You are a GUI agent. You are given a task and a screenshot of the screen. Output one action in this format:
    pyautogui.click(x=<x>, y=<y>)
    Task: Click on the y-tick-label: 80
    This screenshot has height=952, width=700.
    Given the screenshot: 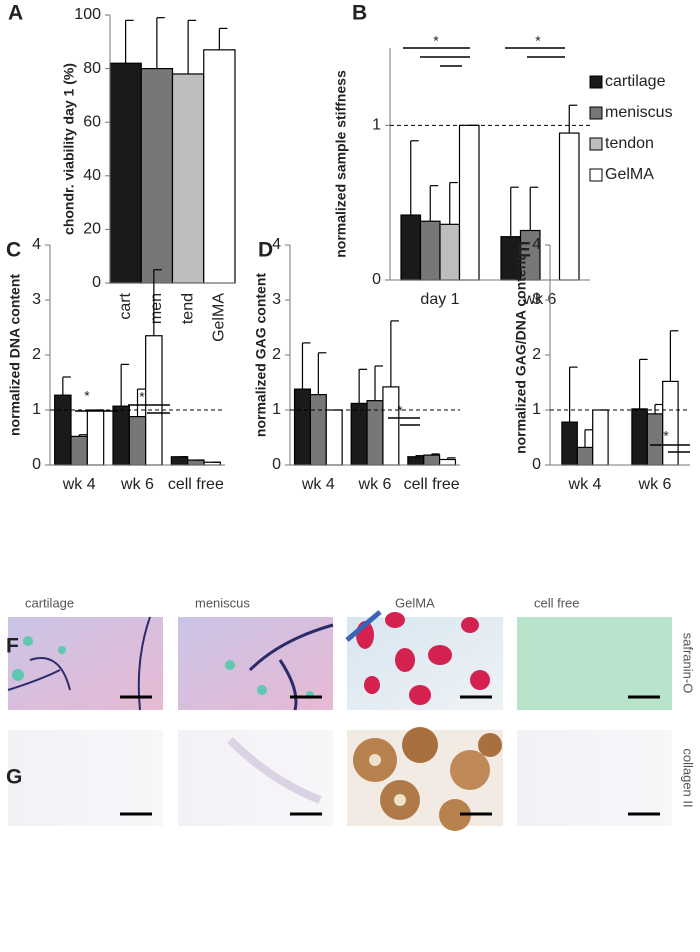 What is the action you would take?
    pyautogui.click(x=92, y=68)
    